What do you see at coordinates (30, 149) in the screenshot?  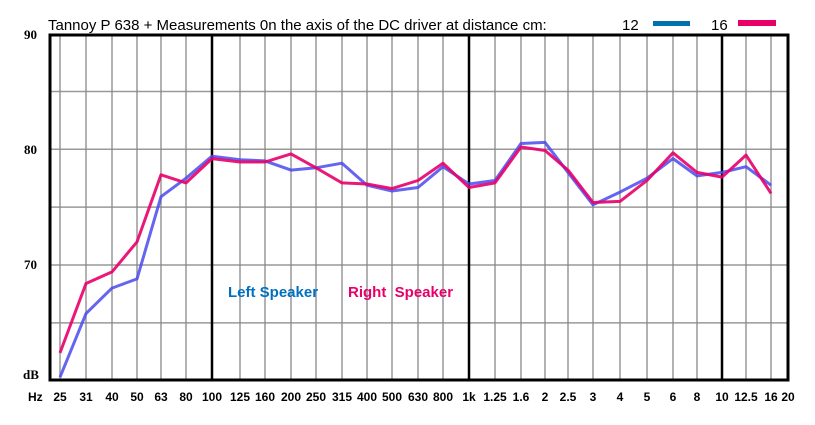 I see `y-tick-80: 80` at bounding box center [30, 149].